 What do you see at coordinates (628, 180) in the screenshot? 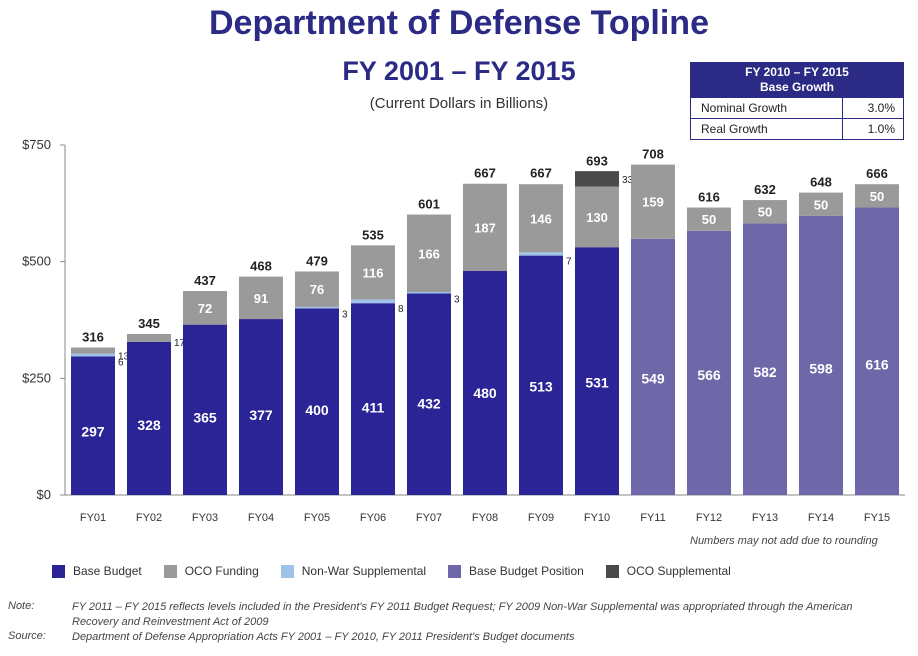
I see `data-label: 33` at bounding box center [628, 180].